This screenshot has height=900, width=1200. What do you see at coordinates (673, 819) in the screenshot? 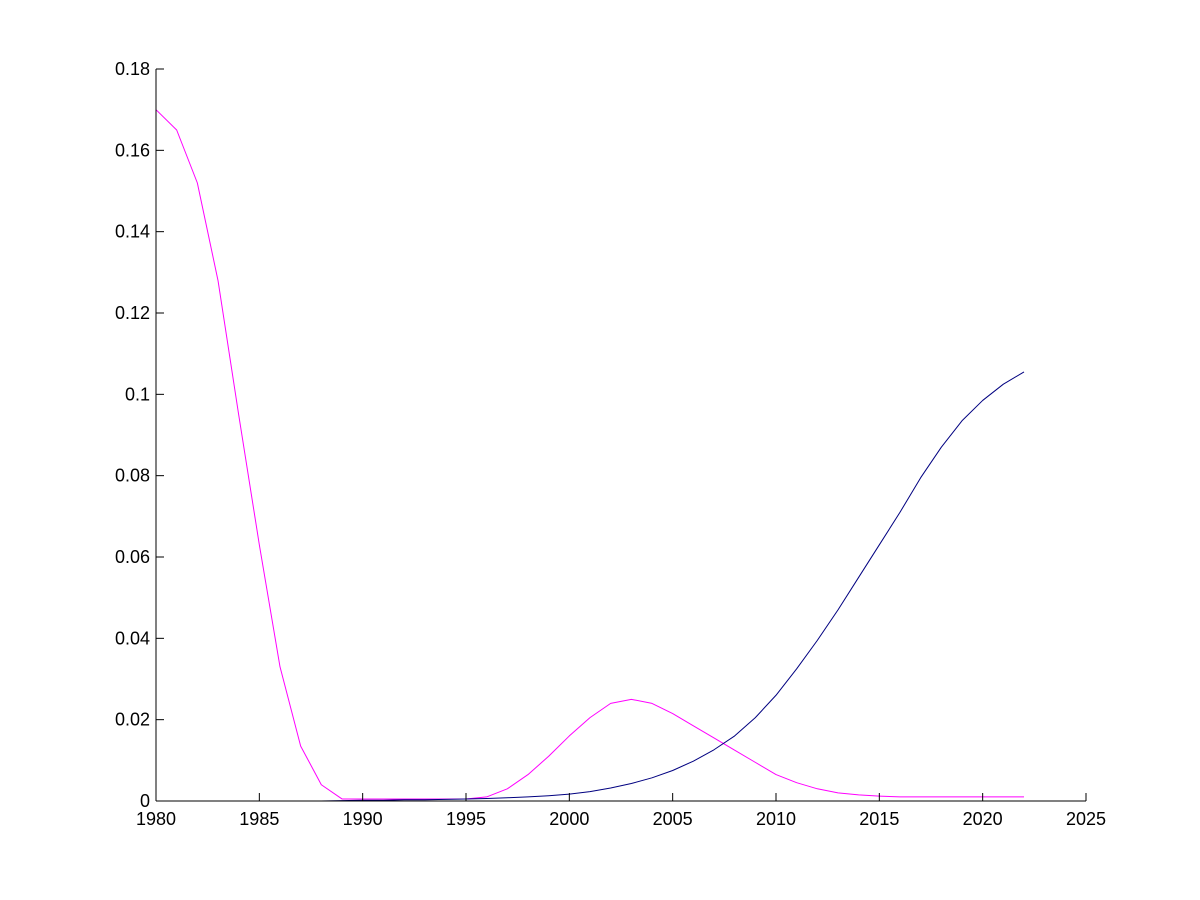
I see `x-tick-label: 2005` at bounding box center [673, 819].